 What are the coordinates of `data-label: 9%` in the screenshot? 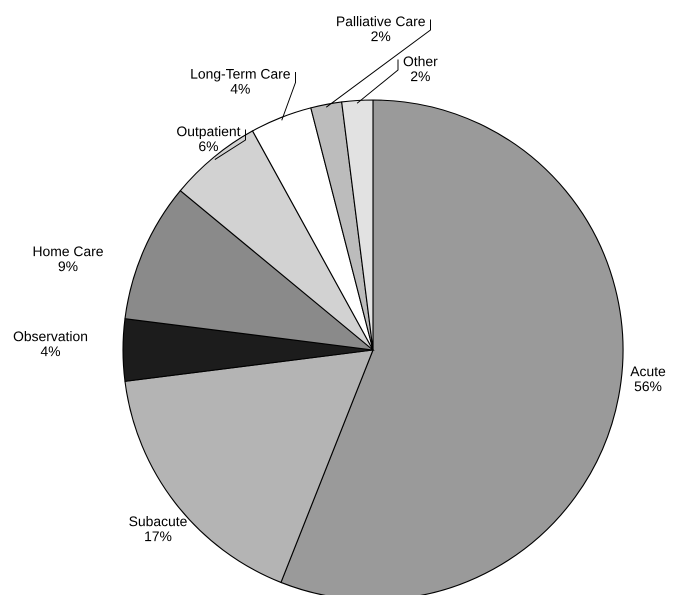 It's located at (68, 266).